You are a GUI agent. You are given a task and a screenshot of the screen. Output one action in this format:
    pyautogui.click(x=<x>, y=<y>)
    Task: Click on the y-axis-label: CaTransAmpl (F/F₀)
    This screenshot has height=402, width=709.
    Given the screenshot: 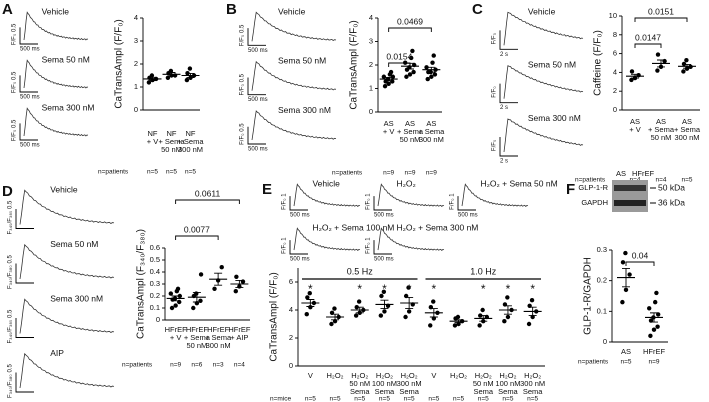 What is the action you would take?
    pyautogui.click(x=119, y=63)
    